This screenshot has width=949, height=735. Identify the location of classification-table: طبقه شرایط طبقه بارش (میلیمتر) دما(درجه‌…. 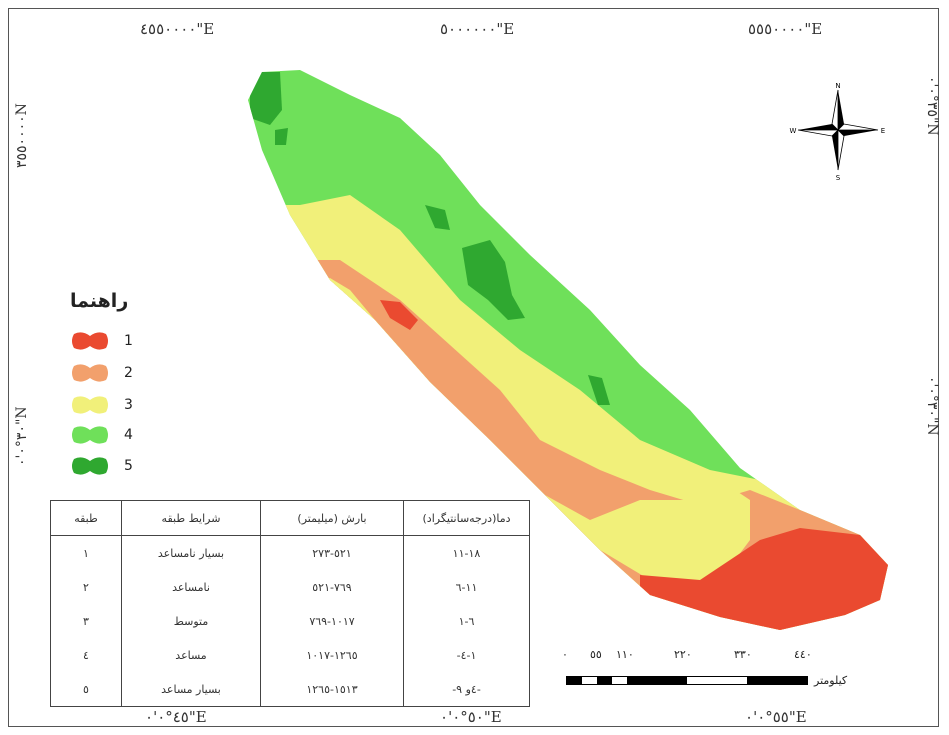
(290, 603).